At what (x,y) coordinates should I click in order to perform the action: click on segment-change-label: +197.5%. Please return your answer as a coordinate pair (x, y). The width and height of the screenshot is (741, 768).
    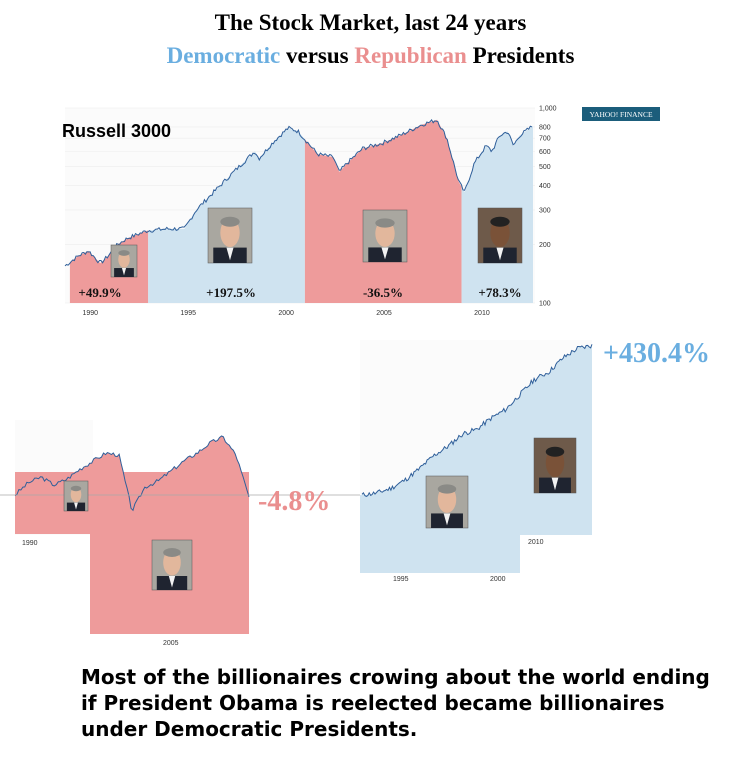
    Looking at the image, I should click on (231, 292).